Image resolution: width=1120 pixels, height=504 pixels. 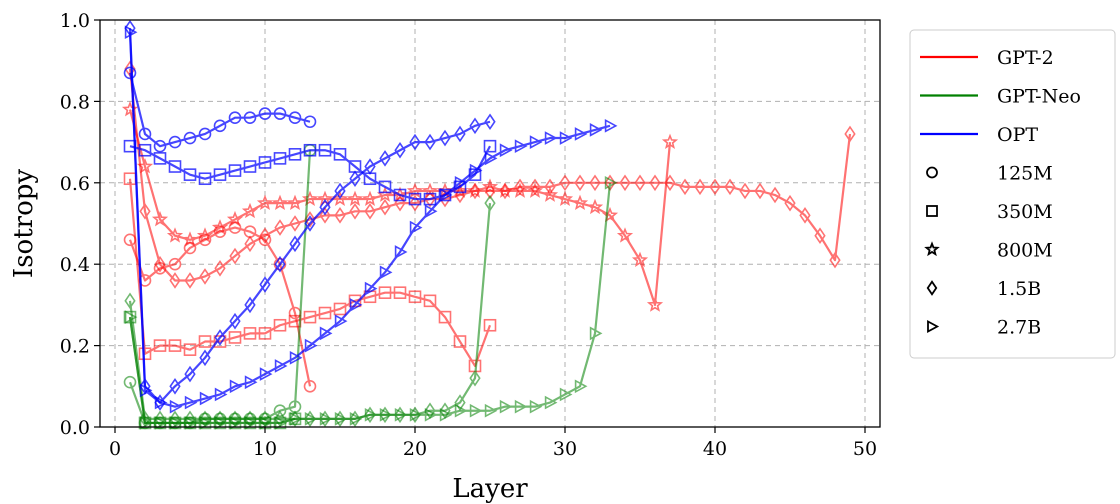 I want to click on y-tick-label: 0.2, so click(x=75, y=347).